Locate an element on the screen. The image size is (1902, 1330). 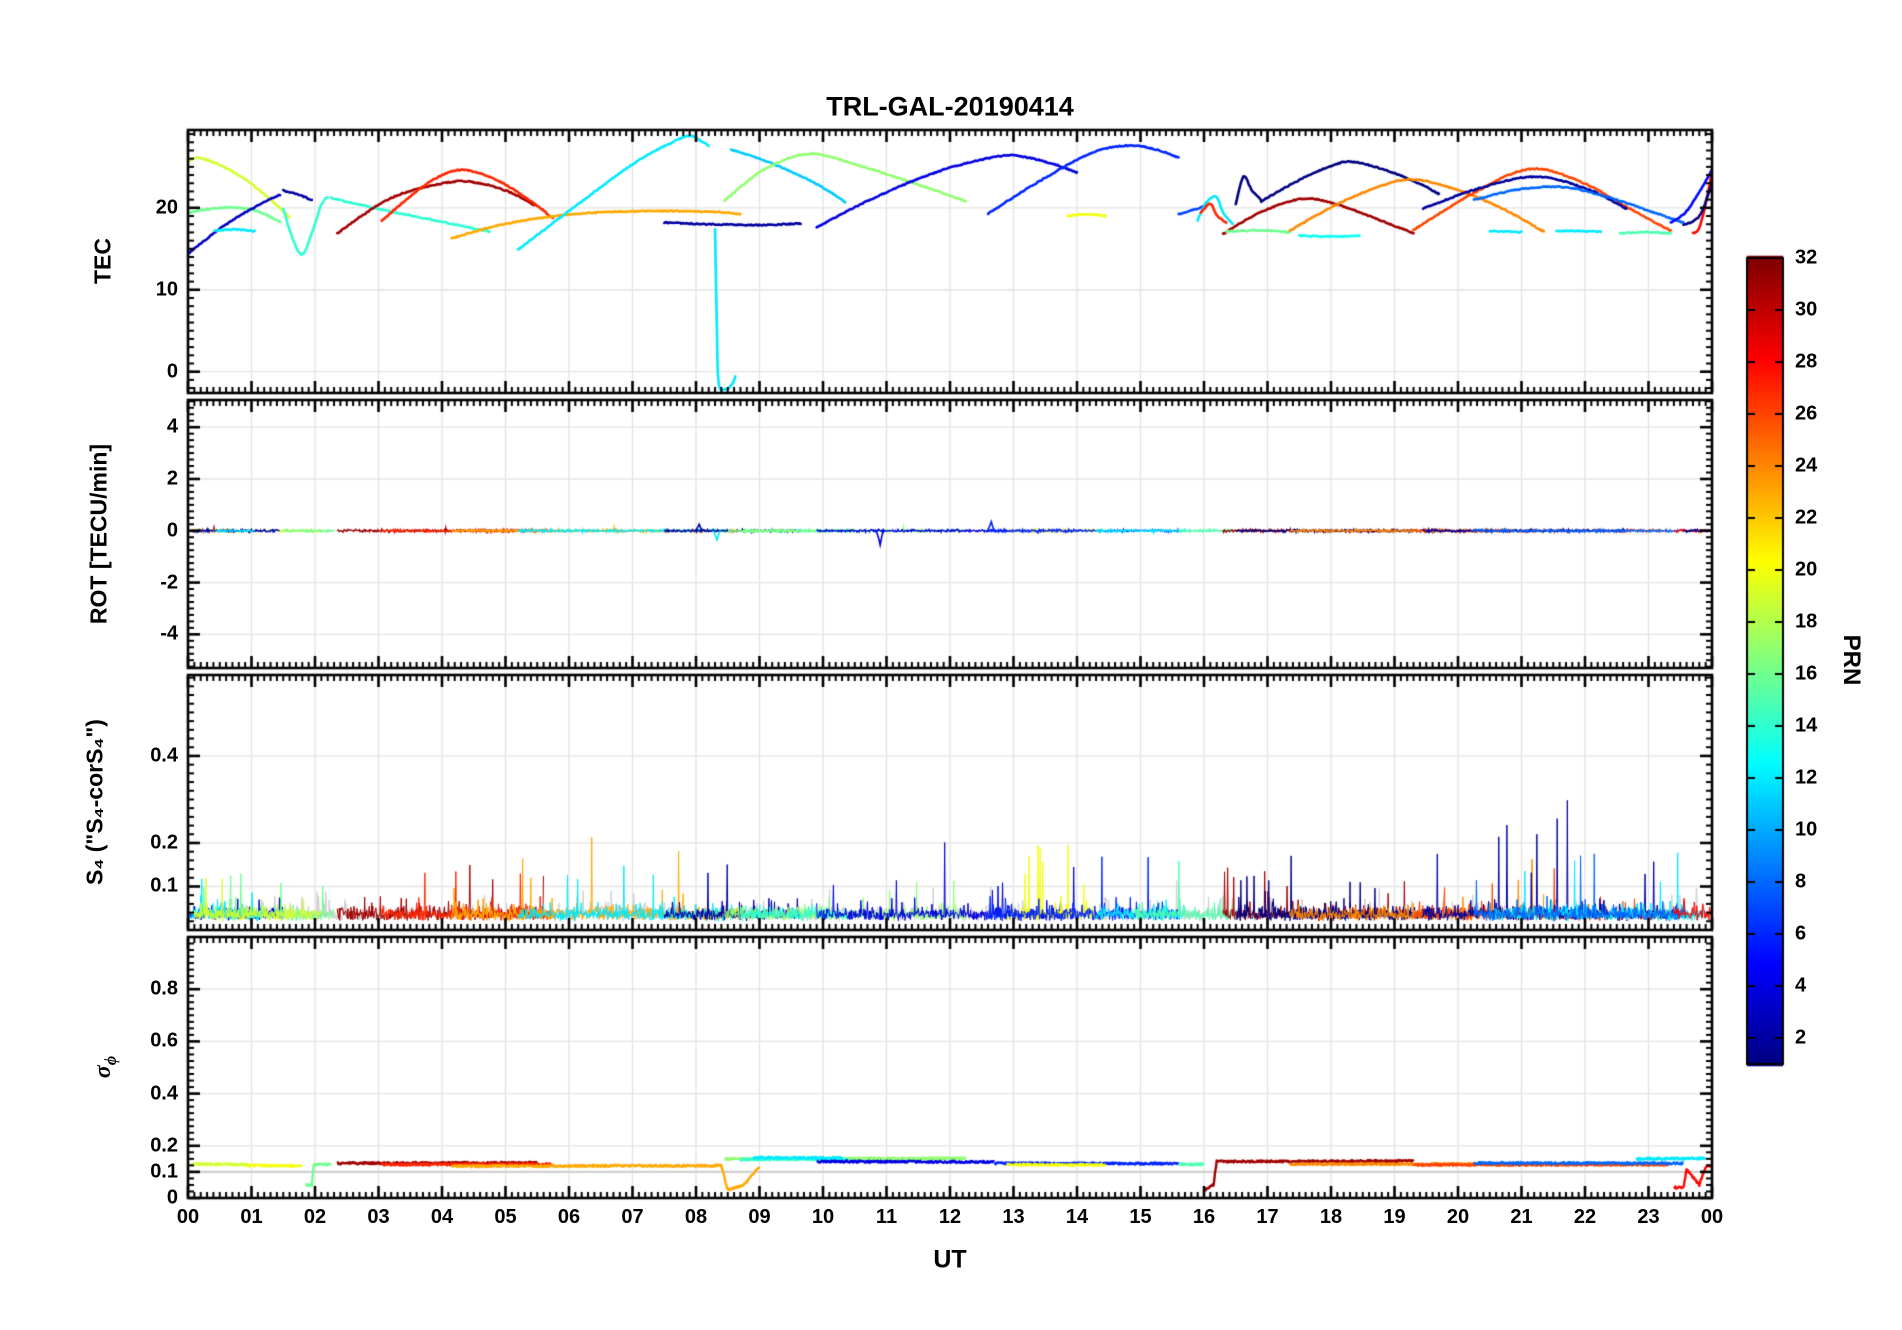
x-tick-label: 19 is located at coordinates (1394, 1217).